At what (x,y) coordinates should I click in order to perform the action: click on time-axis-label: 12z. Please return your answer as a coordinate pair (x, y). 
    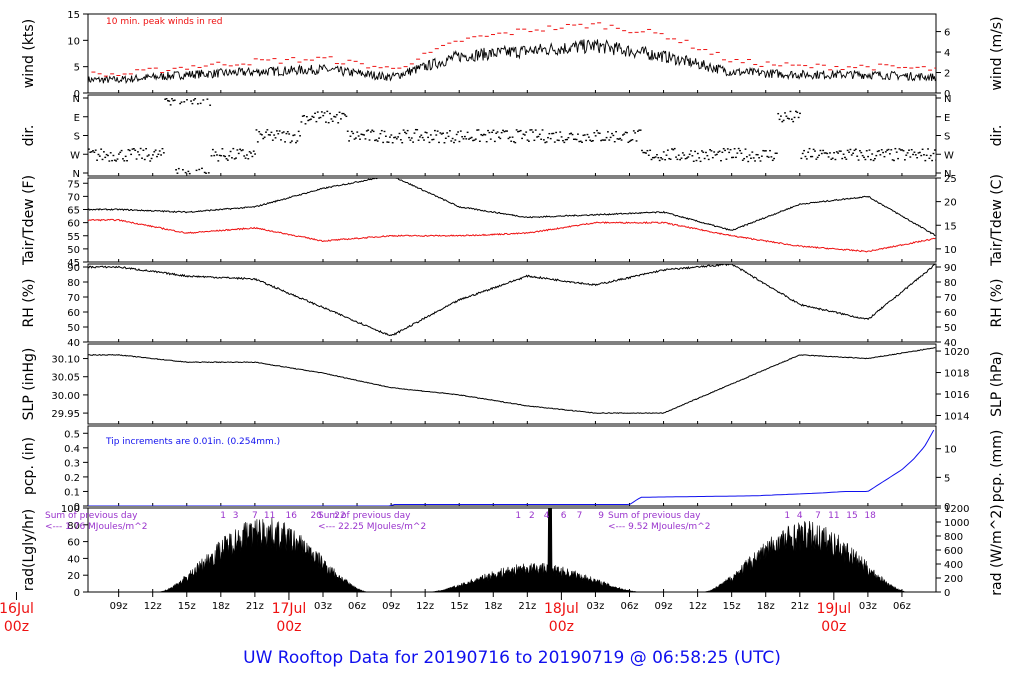
    Looking at the image, I should click on (153, 606).